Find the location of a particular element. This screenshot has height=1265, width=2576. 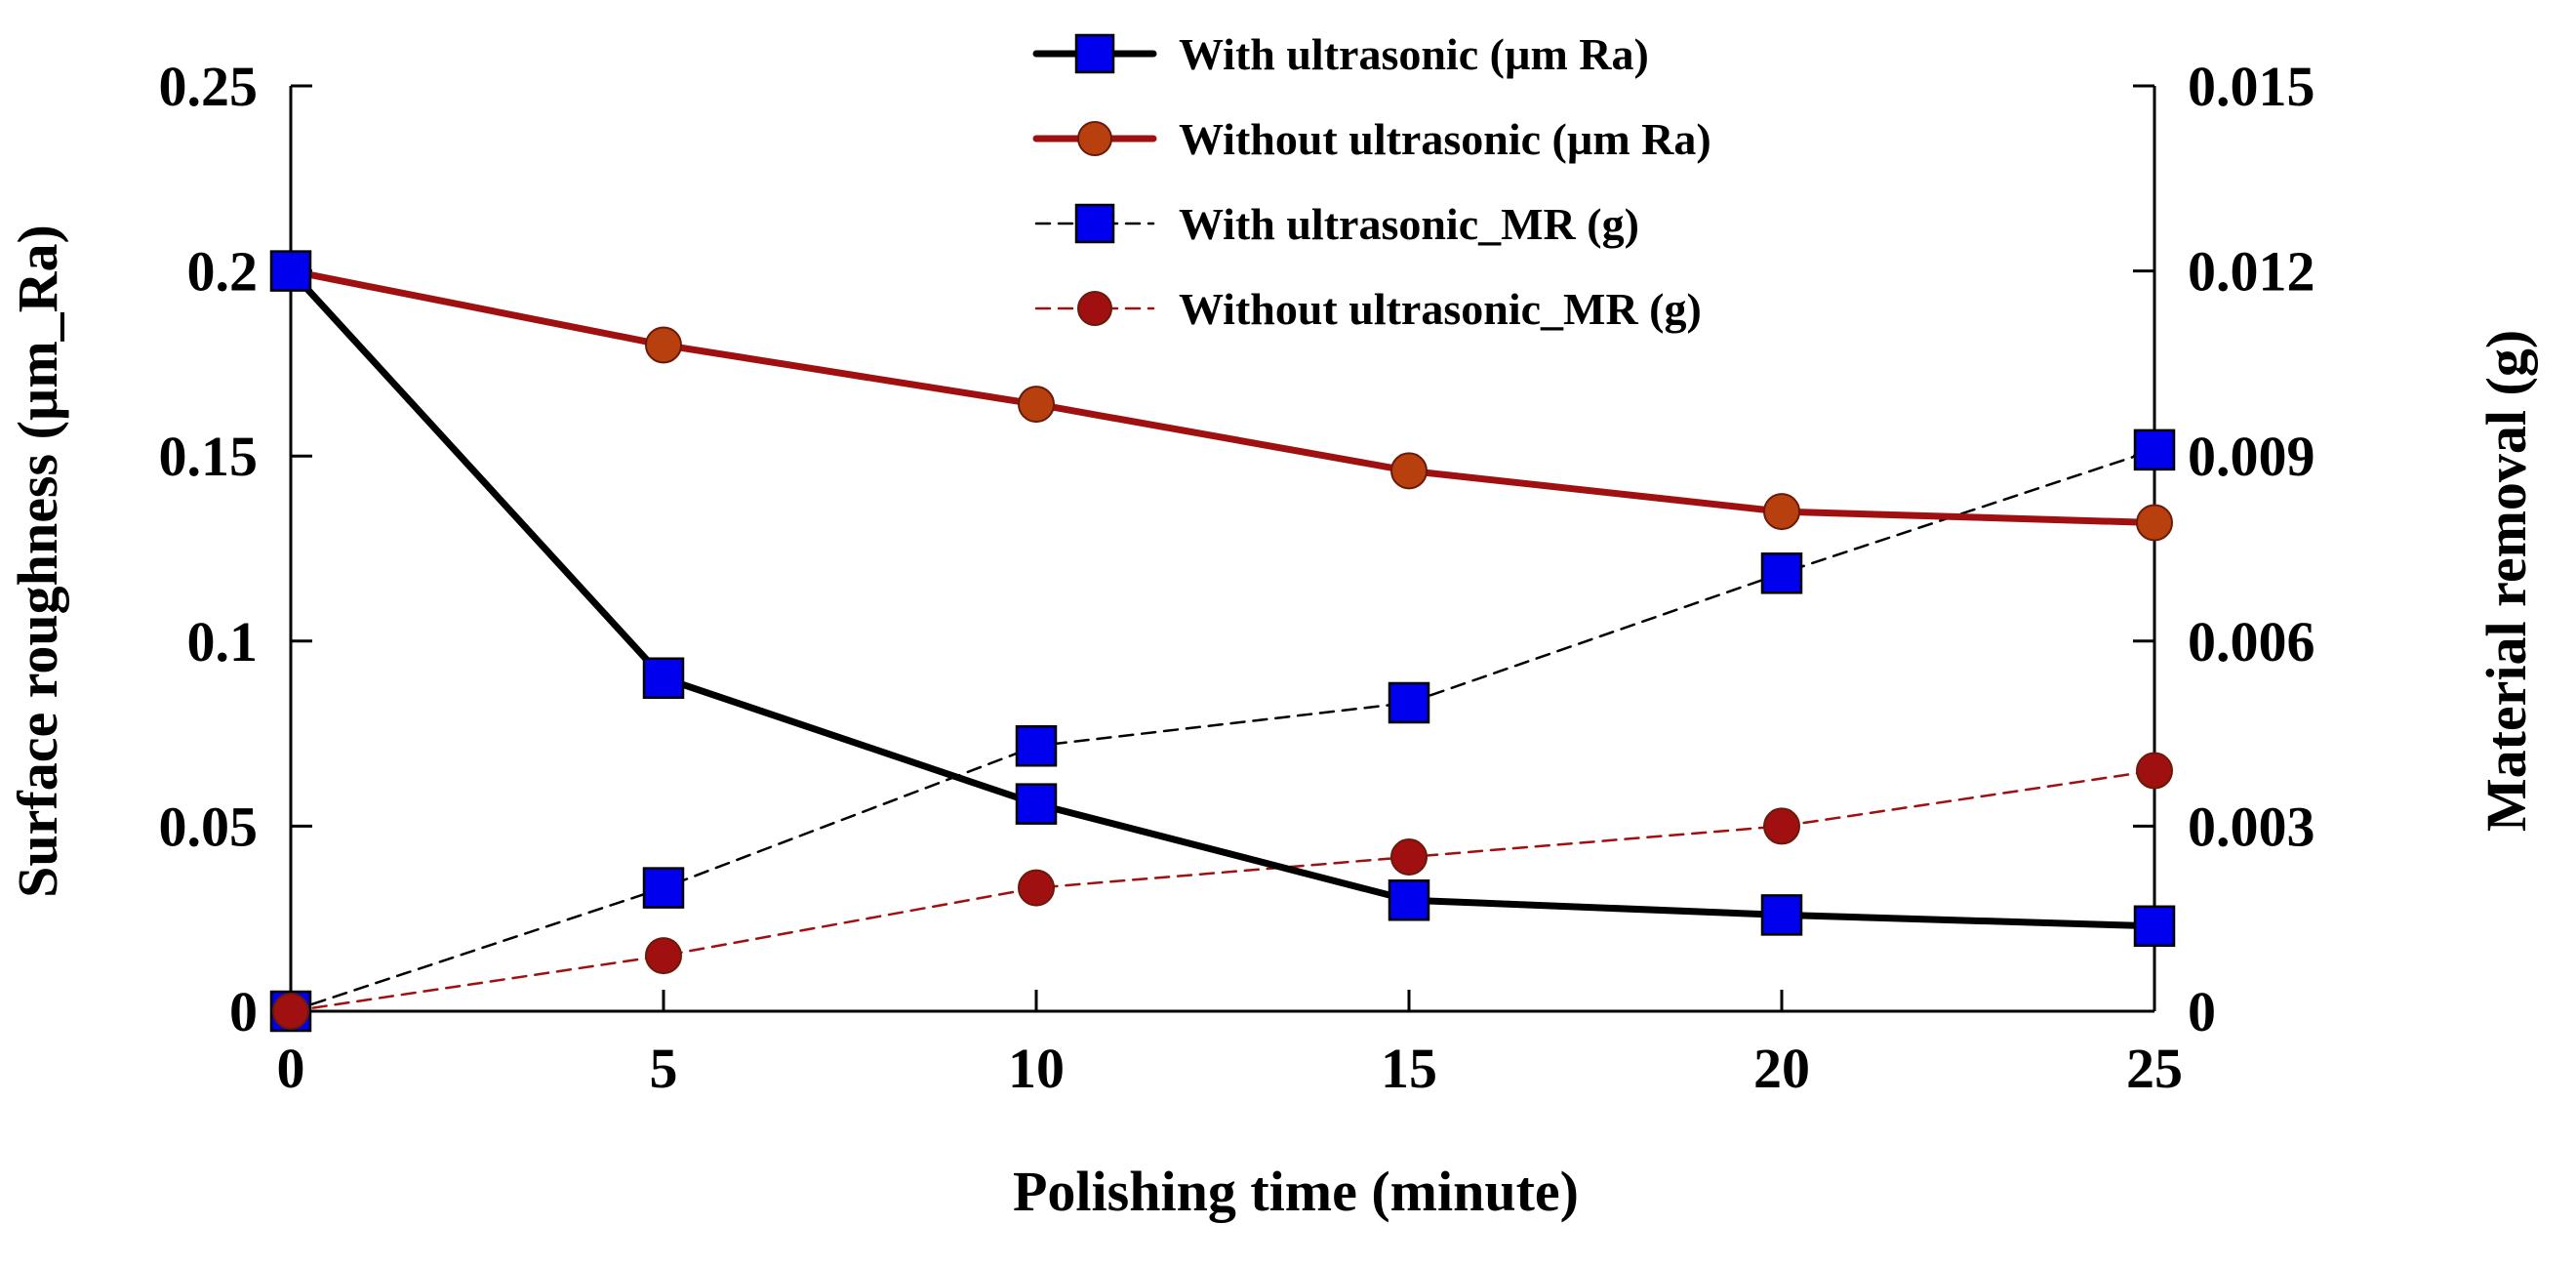

y-tick-label-right: 0.009 is located at coordinates (2251, 456).